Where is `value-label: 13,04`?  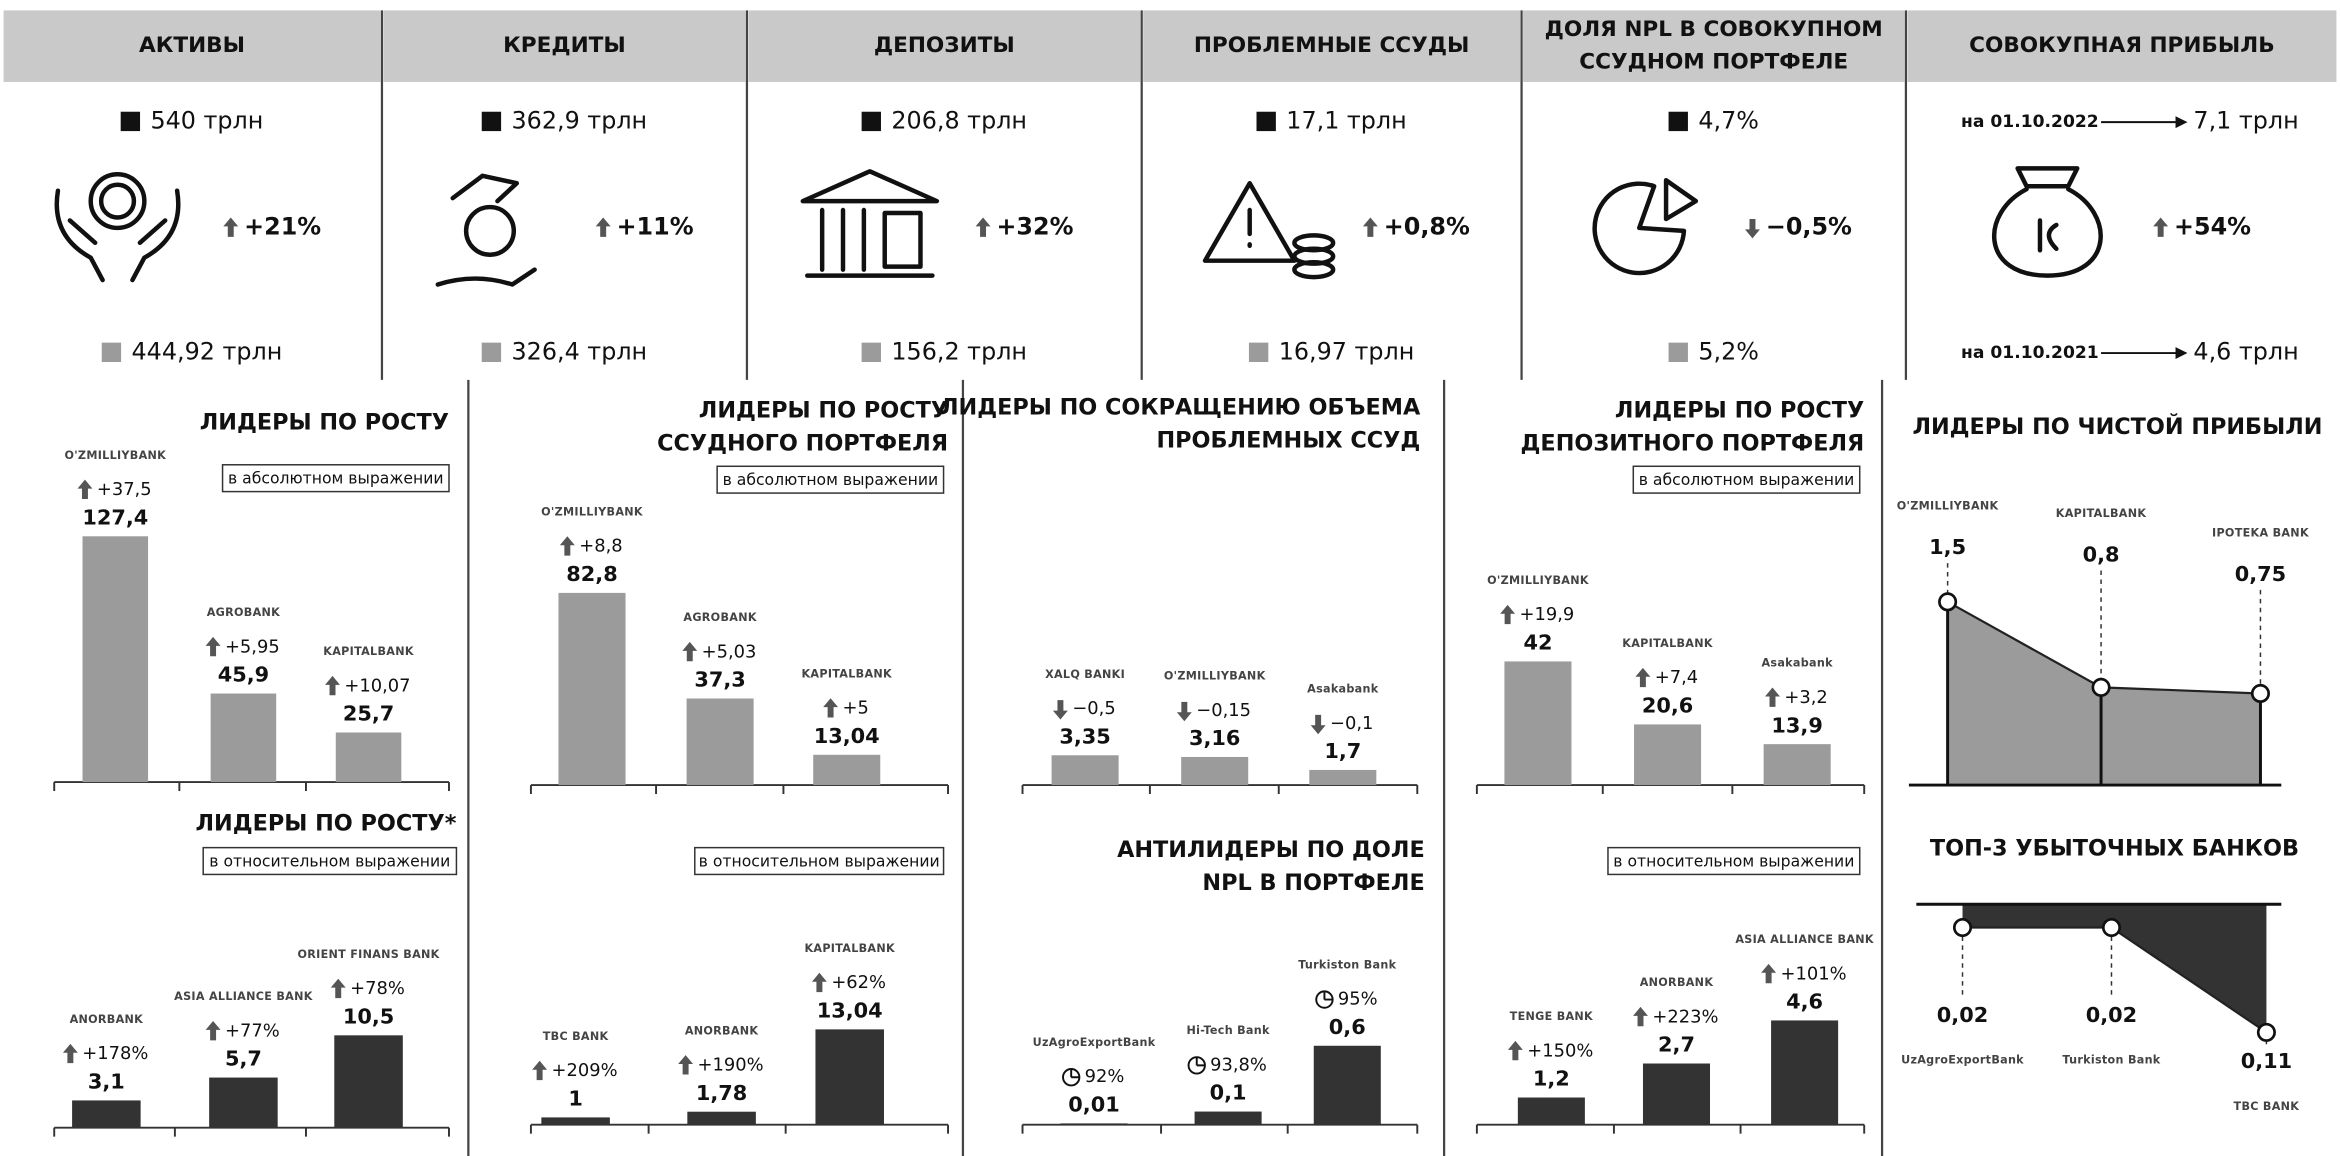
value-label: 13,04 is located at coordinates (850, 1011).